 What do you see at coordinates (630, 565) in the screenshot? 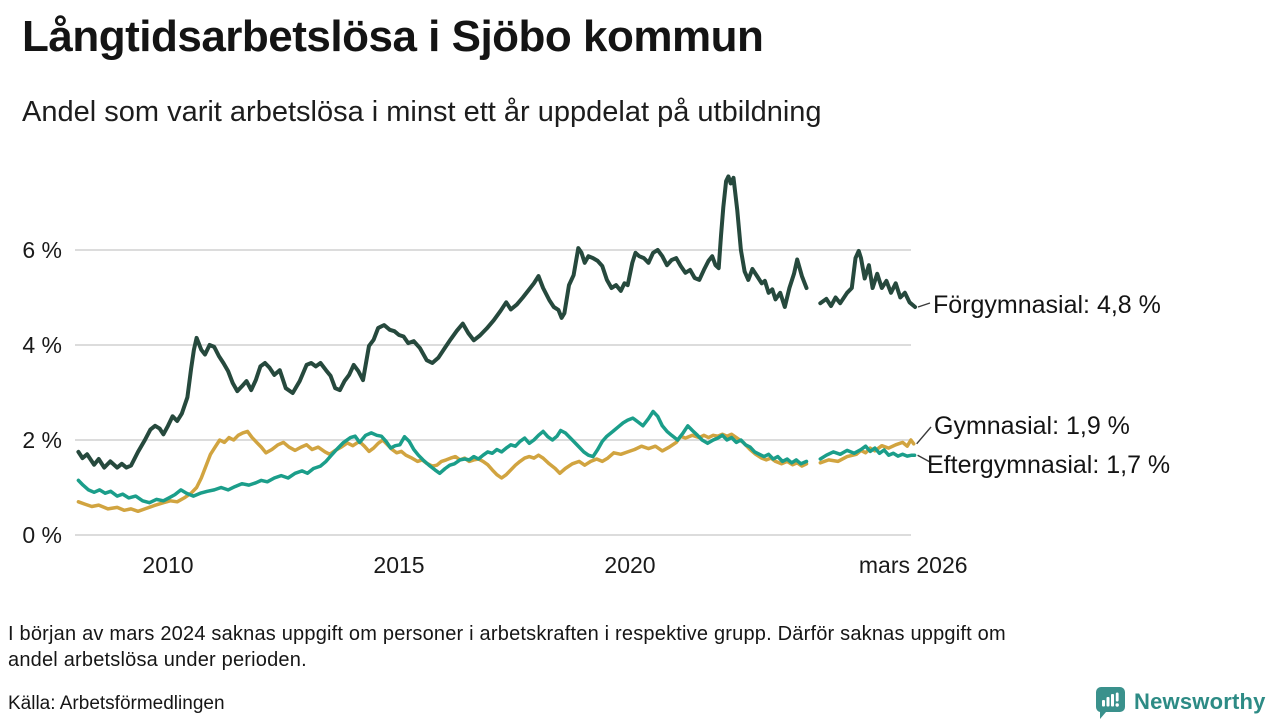
I see `x-axis-tick-label: 2020` at bounding box center [630, 565].